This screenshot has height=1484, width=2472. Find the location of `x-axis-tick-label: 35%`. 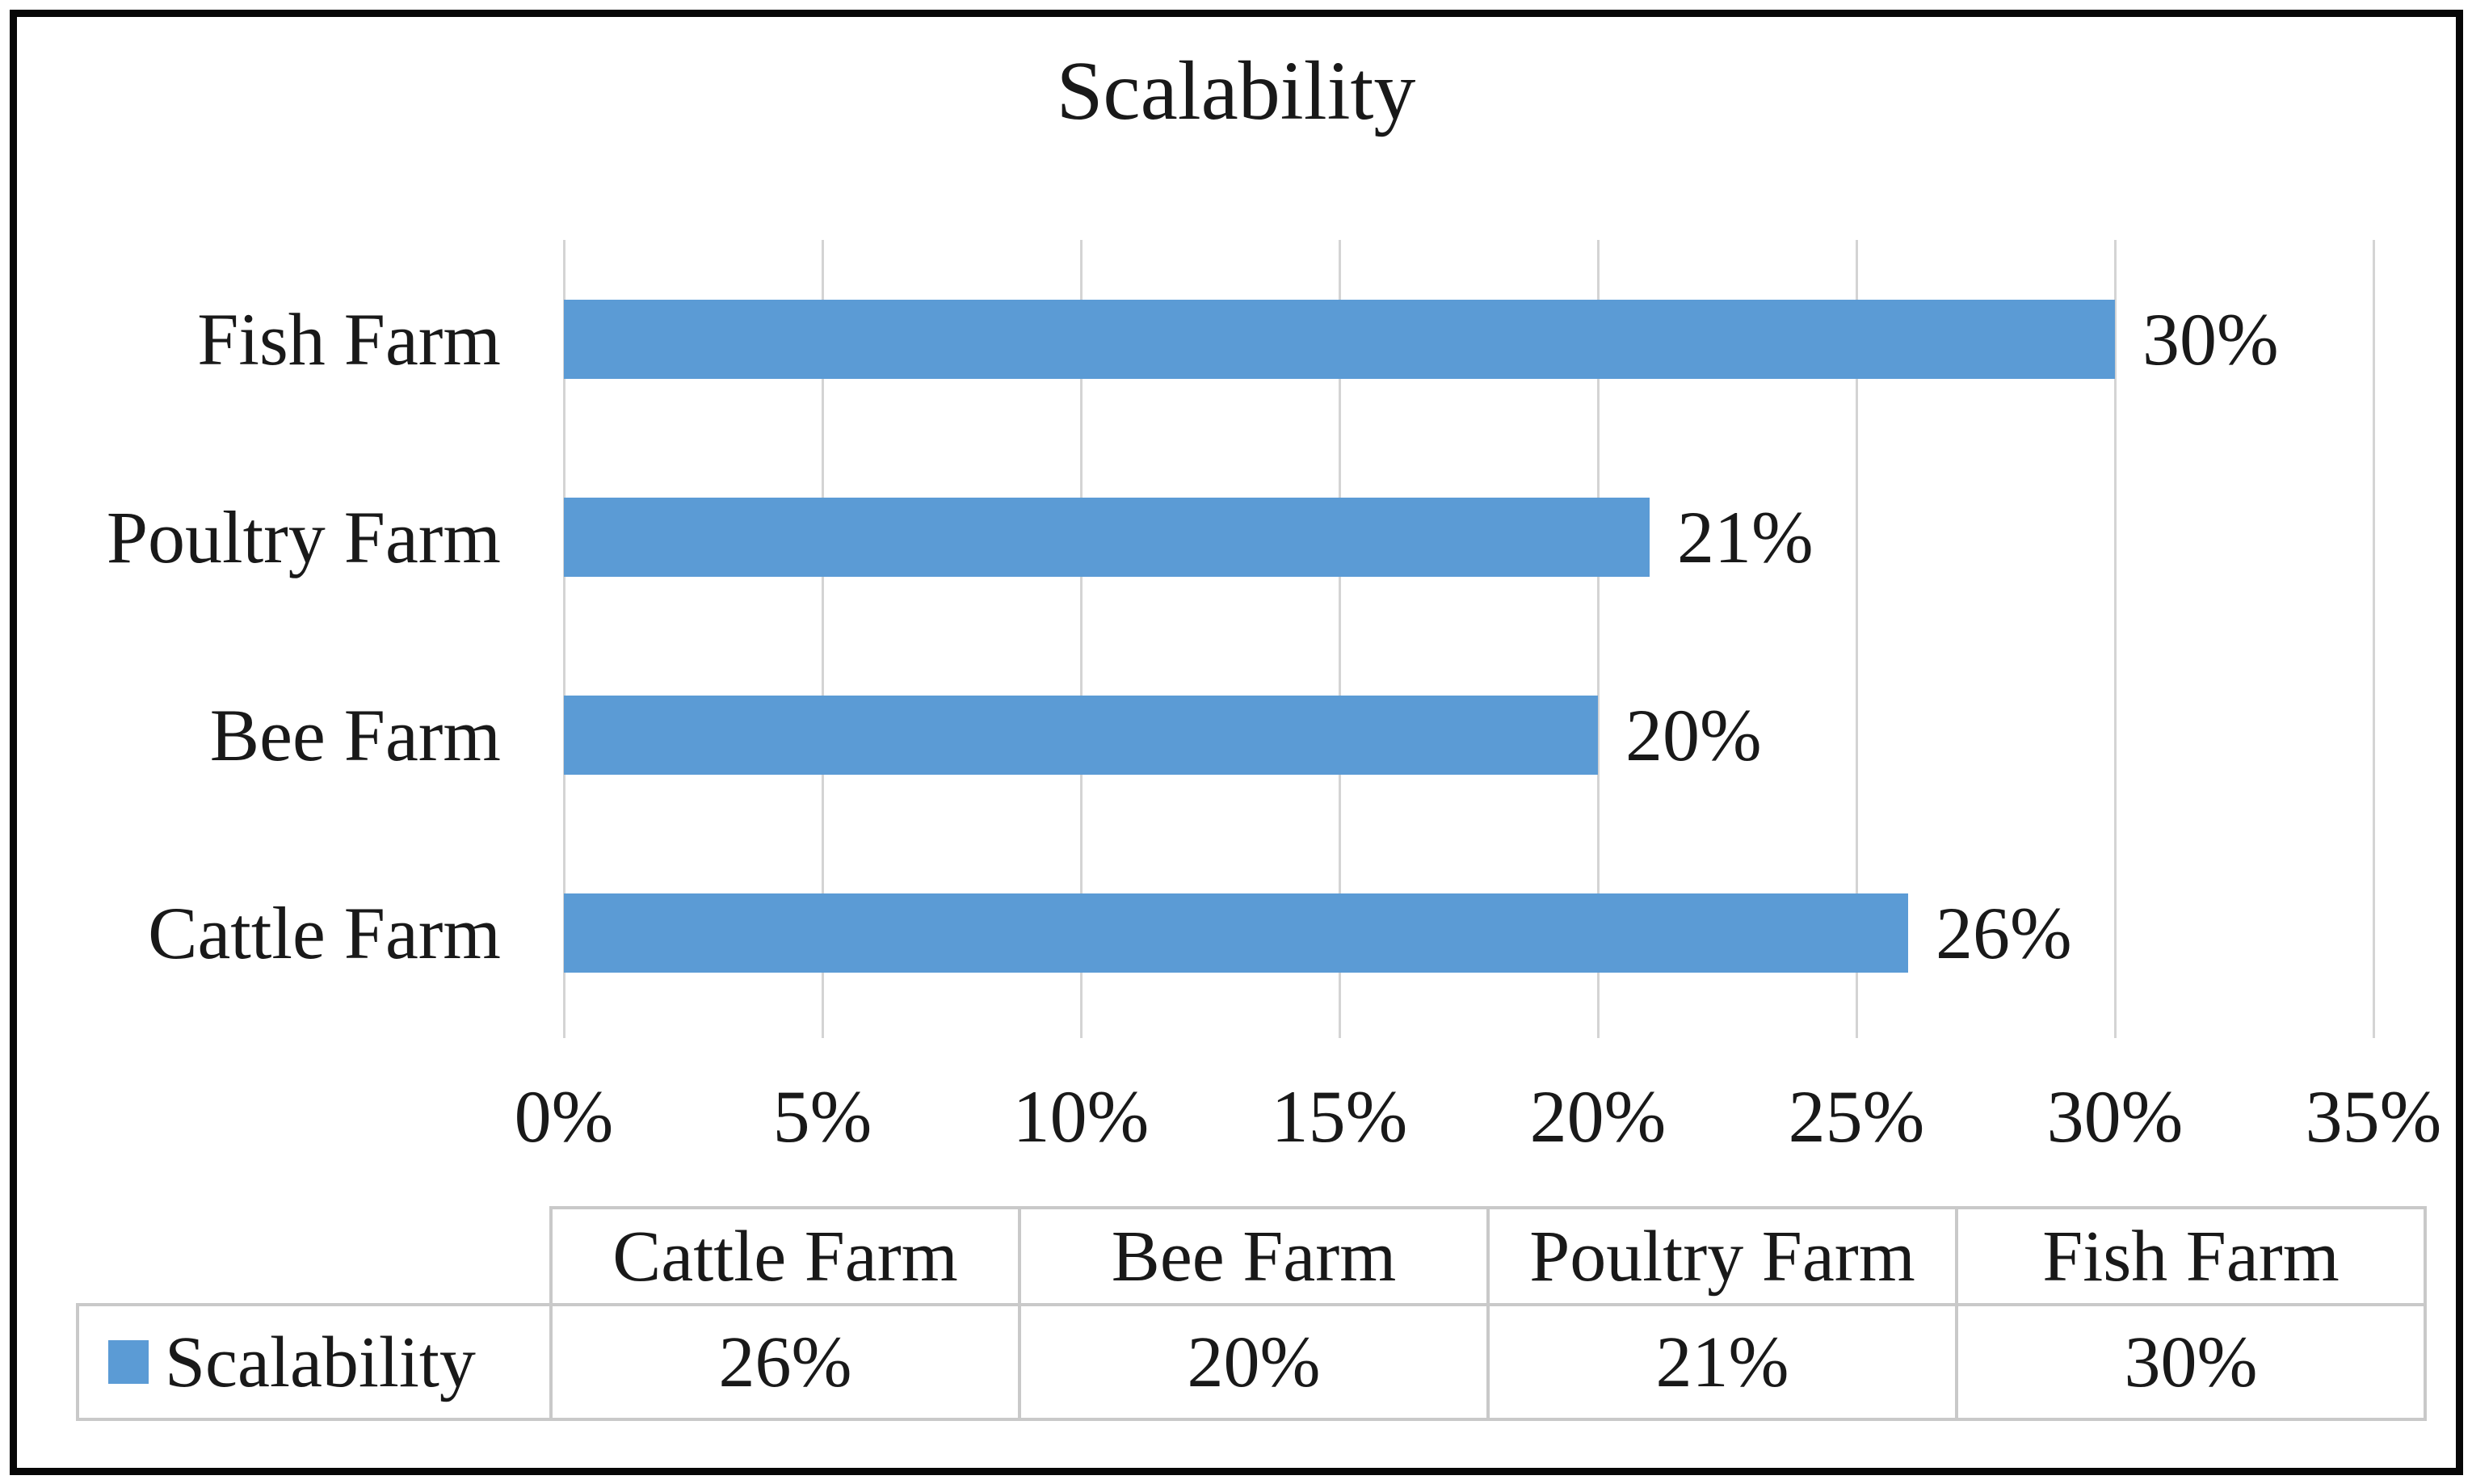

x-axis-tick-label: 35% is located at coordinates (2373, 1116).